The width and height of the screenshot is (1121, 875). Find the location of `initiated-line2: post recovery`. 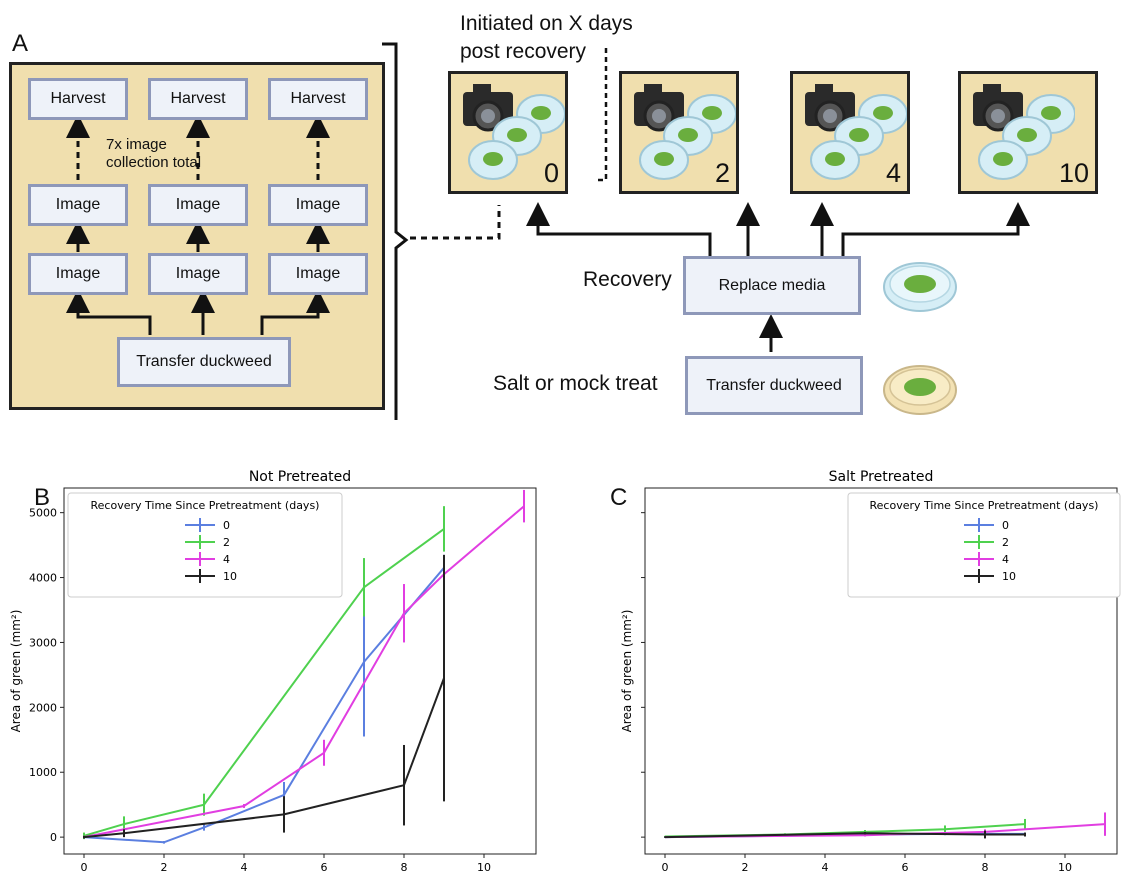

initiated-line2: post recovery is located at coordinates (523, 51).